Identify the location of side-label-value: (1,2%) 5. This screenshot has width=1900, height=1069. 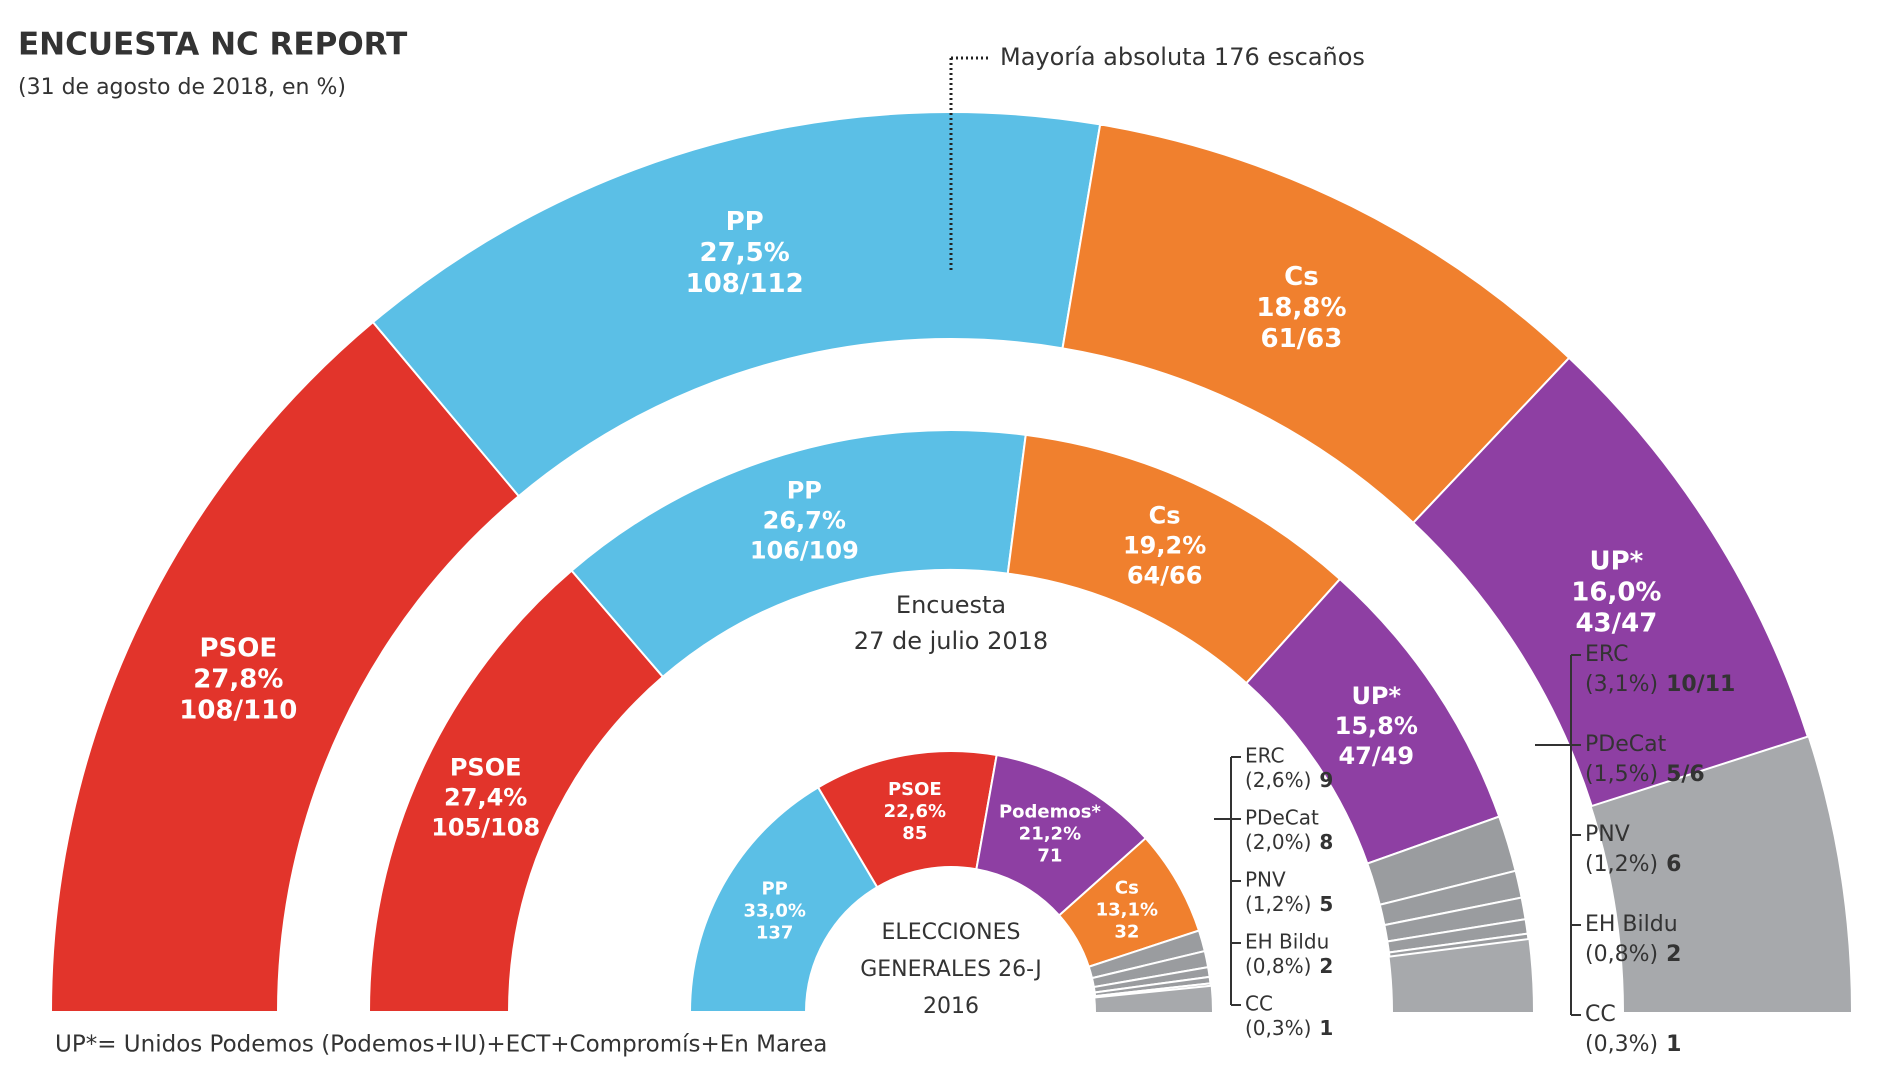
(1289, 904).